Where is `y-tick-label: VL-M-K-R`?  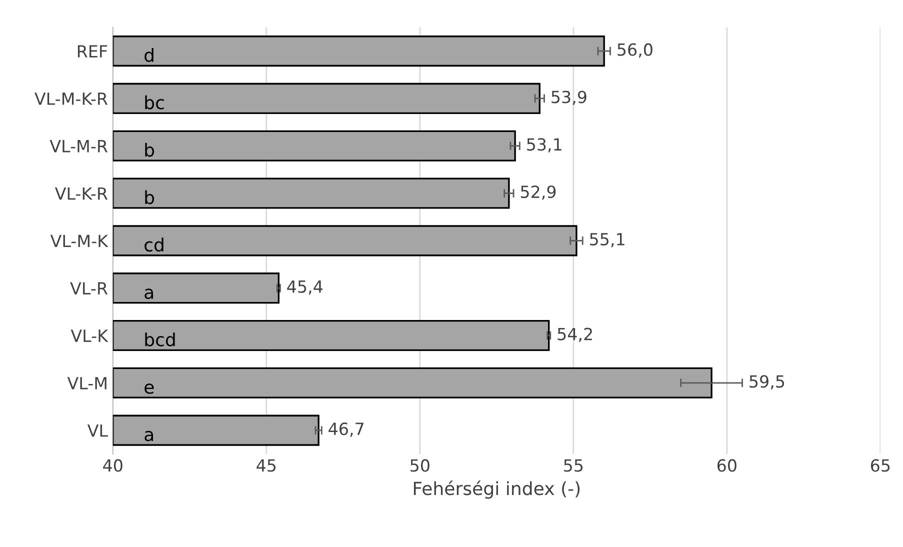 y-tick-label: VL-M-K-R is located at coordinates (71, 98).